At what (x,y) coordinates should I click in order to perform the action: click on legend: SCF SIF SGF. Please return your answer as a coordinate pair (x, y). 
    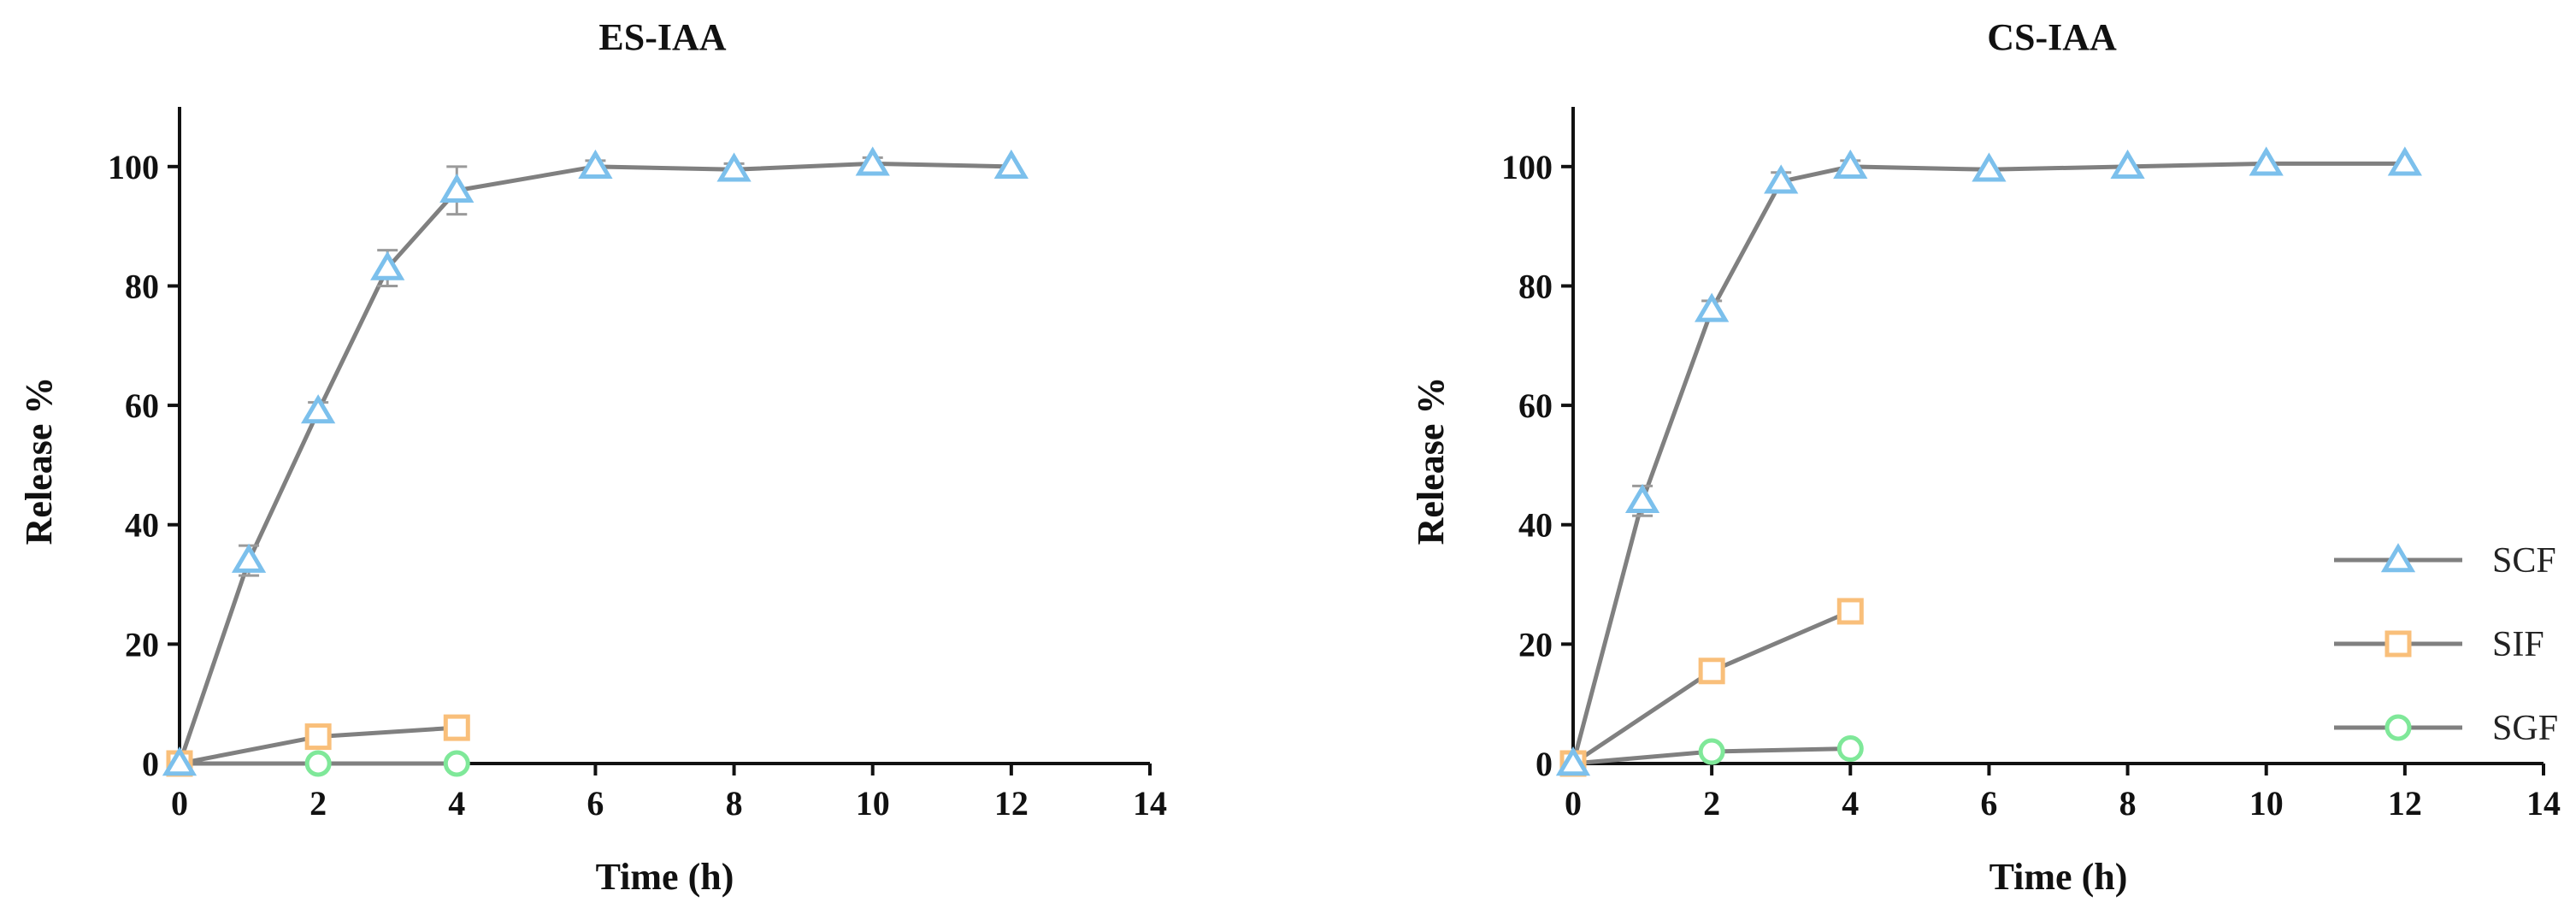
    Looking at the image, I should click on (2446, 644).